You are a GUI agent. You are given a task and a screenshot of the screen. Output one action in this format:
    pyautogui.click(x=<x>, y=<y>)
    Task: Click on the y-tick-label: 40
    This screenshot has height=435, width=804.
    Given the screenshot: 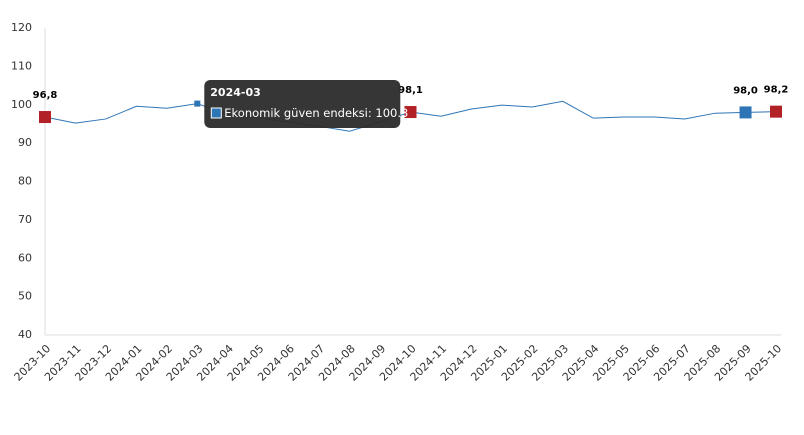 What is the action you would take?
    pyautogui.click(x=25, y=334)
    